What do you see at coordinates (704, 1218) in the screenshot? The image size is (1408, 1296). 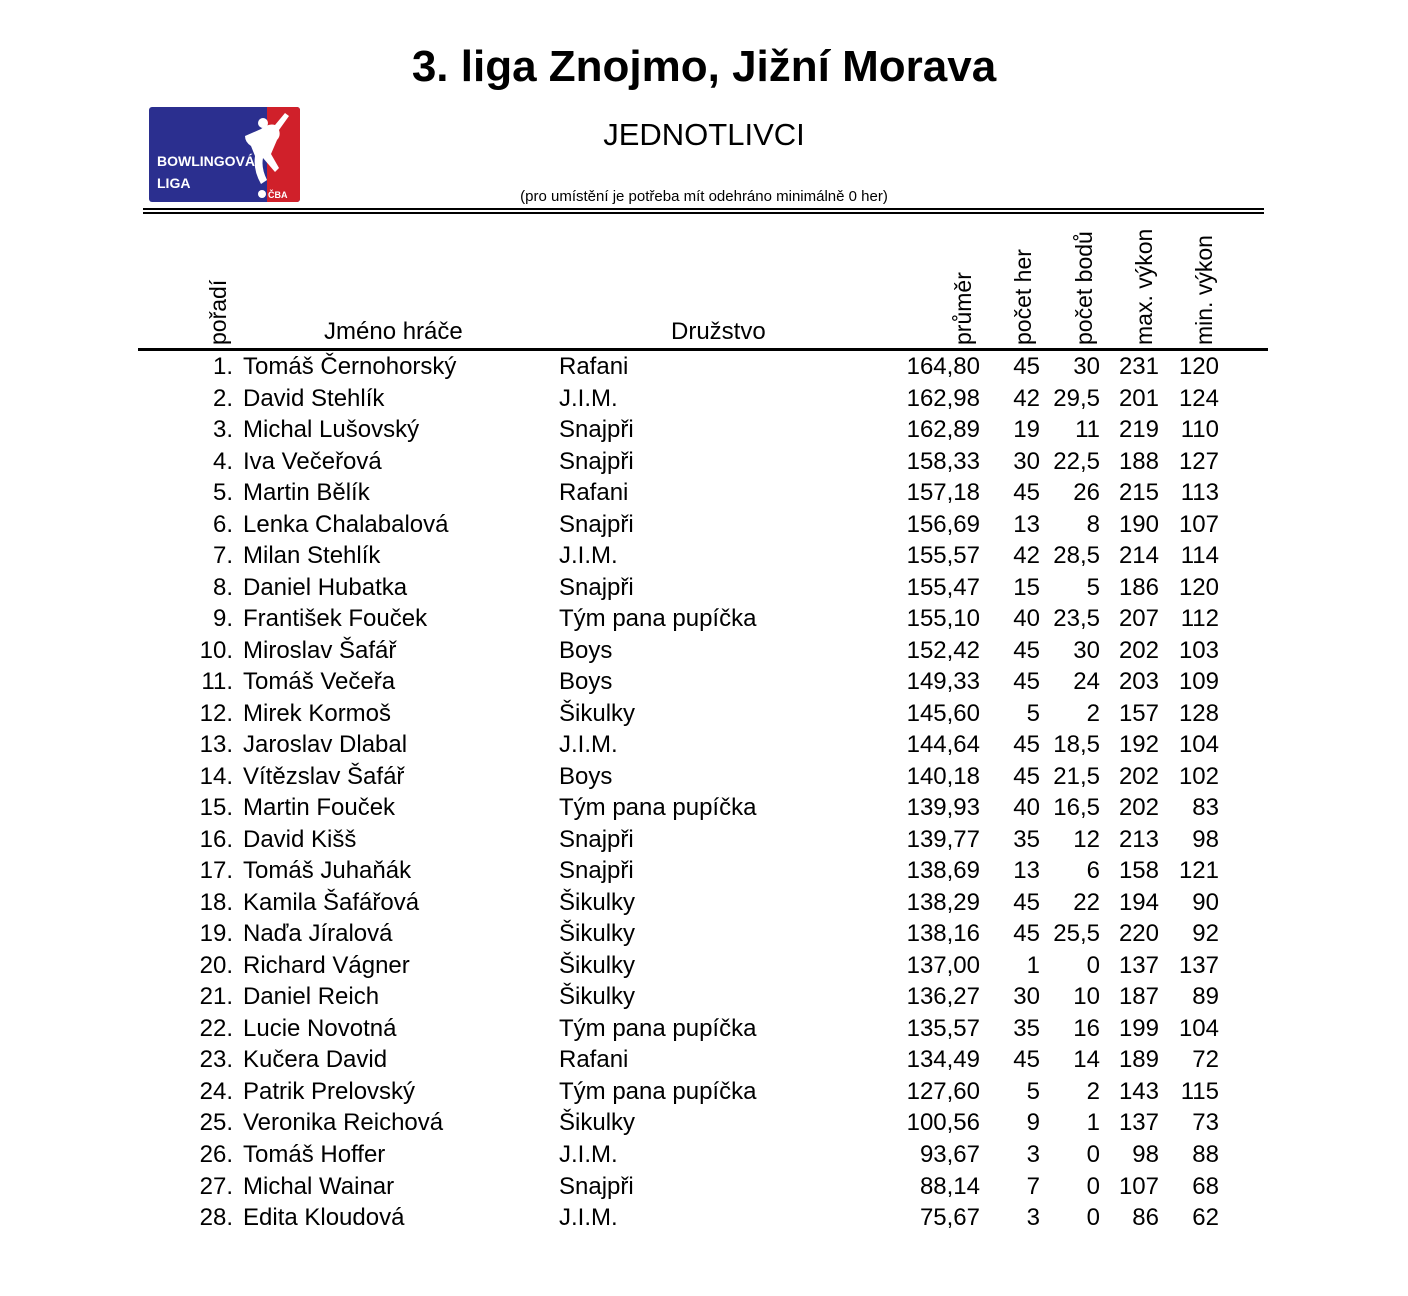 I see `table-row: 28. Edita Kloudová J.I.M. 75,67 3 0 86 62` at bounding box center [704, 1218].